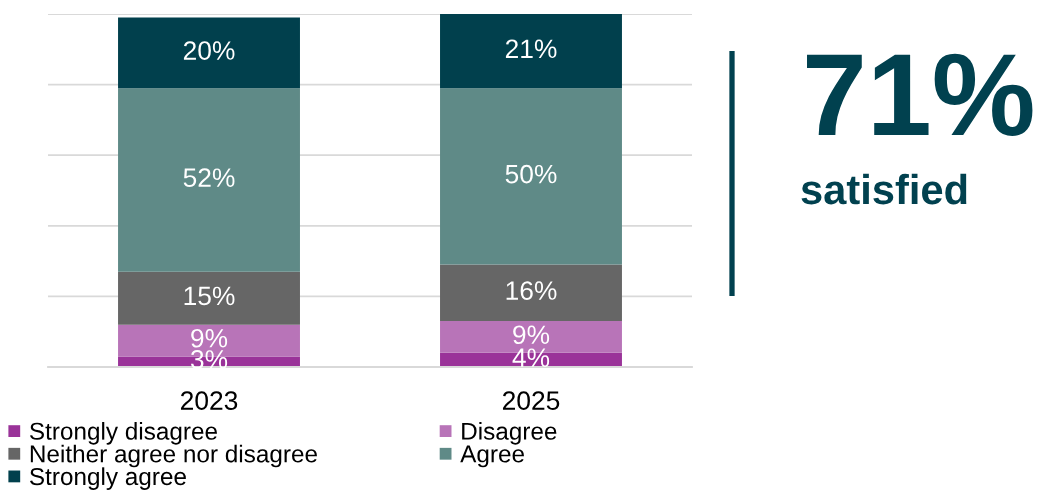 The image size is (1037, 493). What do you see at coordinates (920, 94) in the screenshot?
I see `text: 71%` at bounding box center [920, 94].